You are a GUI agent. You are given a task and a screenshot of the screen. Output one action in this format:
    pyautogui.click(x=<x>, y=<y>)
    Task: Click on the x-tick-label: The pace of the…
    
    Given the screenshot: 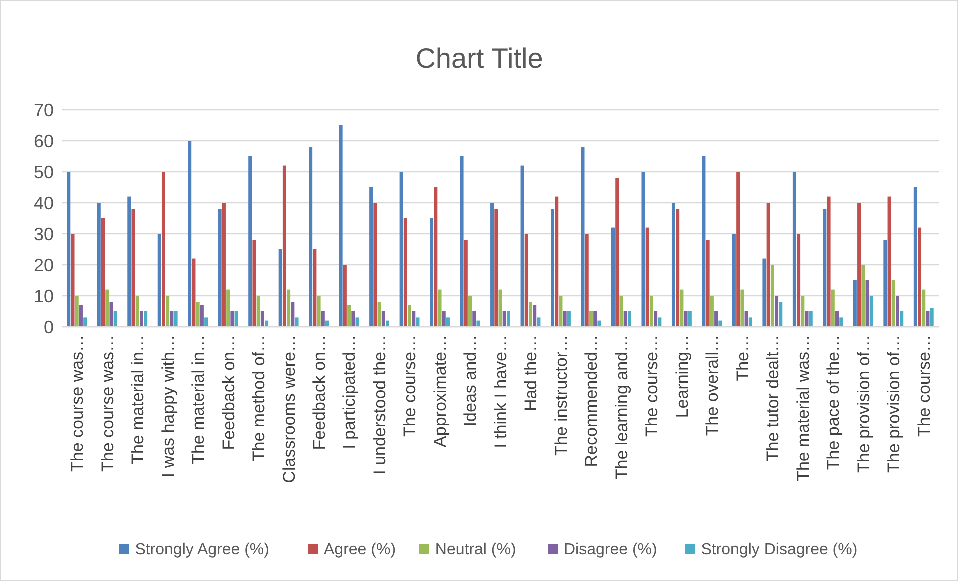 What is the action you would take?
    pyautogui.click(x=834, y=402)
    